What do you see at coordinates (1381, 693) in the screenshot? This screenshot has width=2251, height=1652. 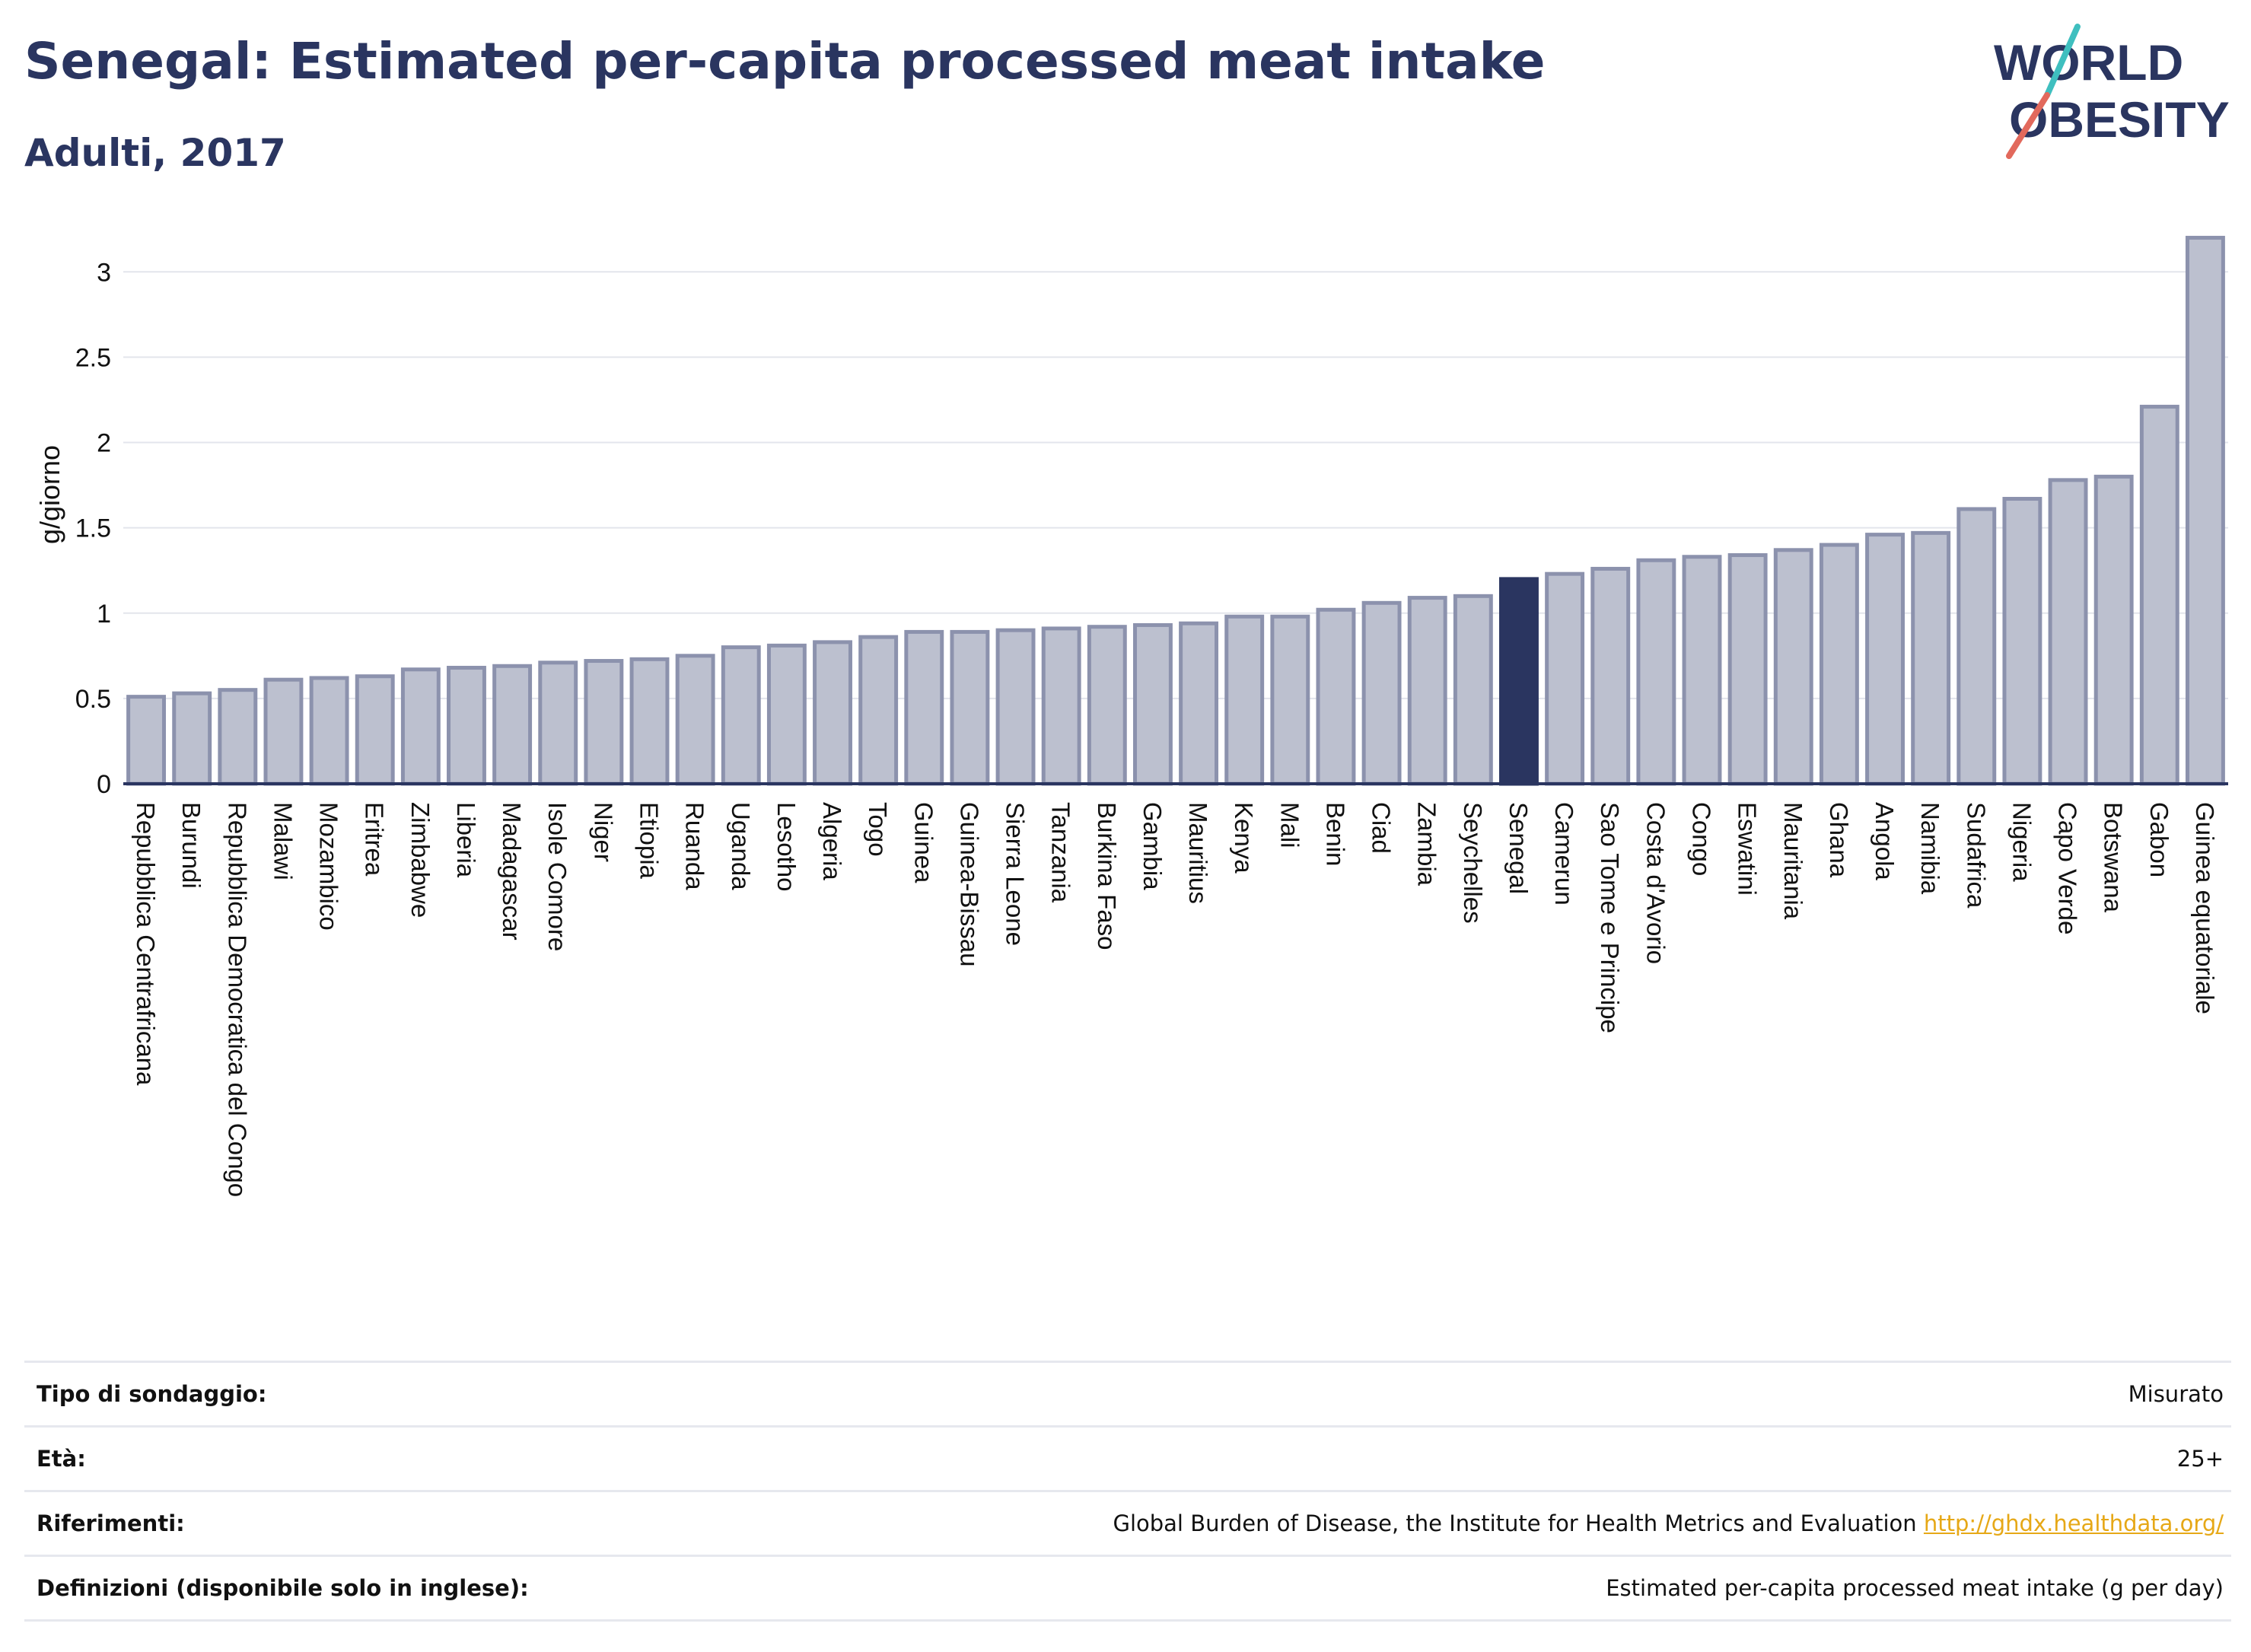 I see `bar-ciad` at bounding box center [1381, 693].